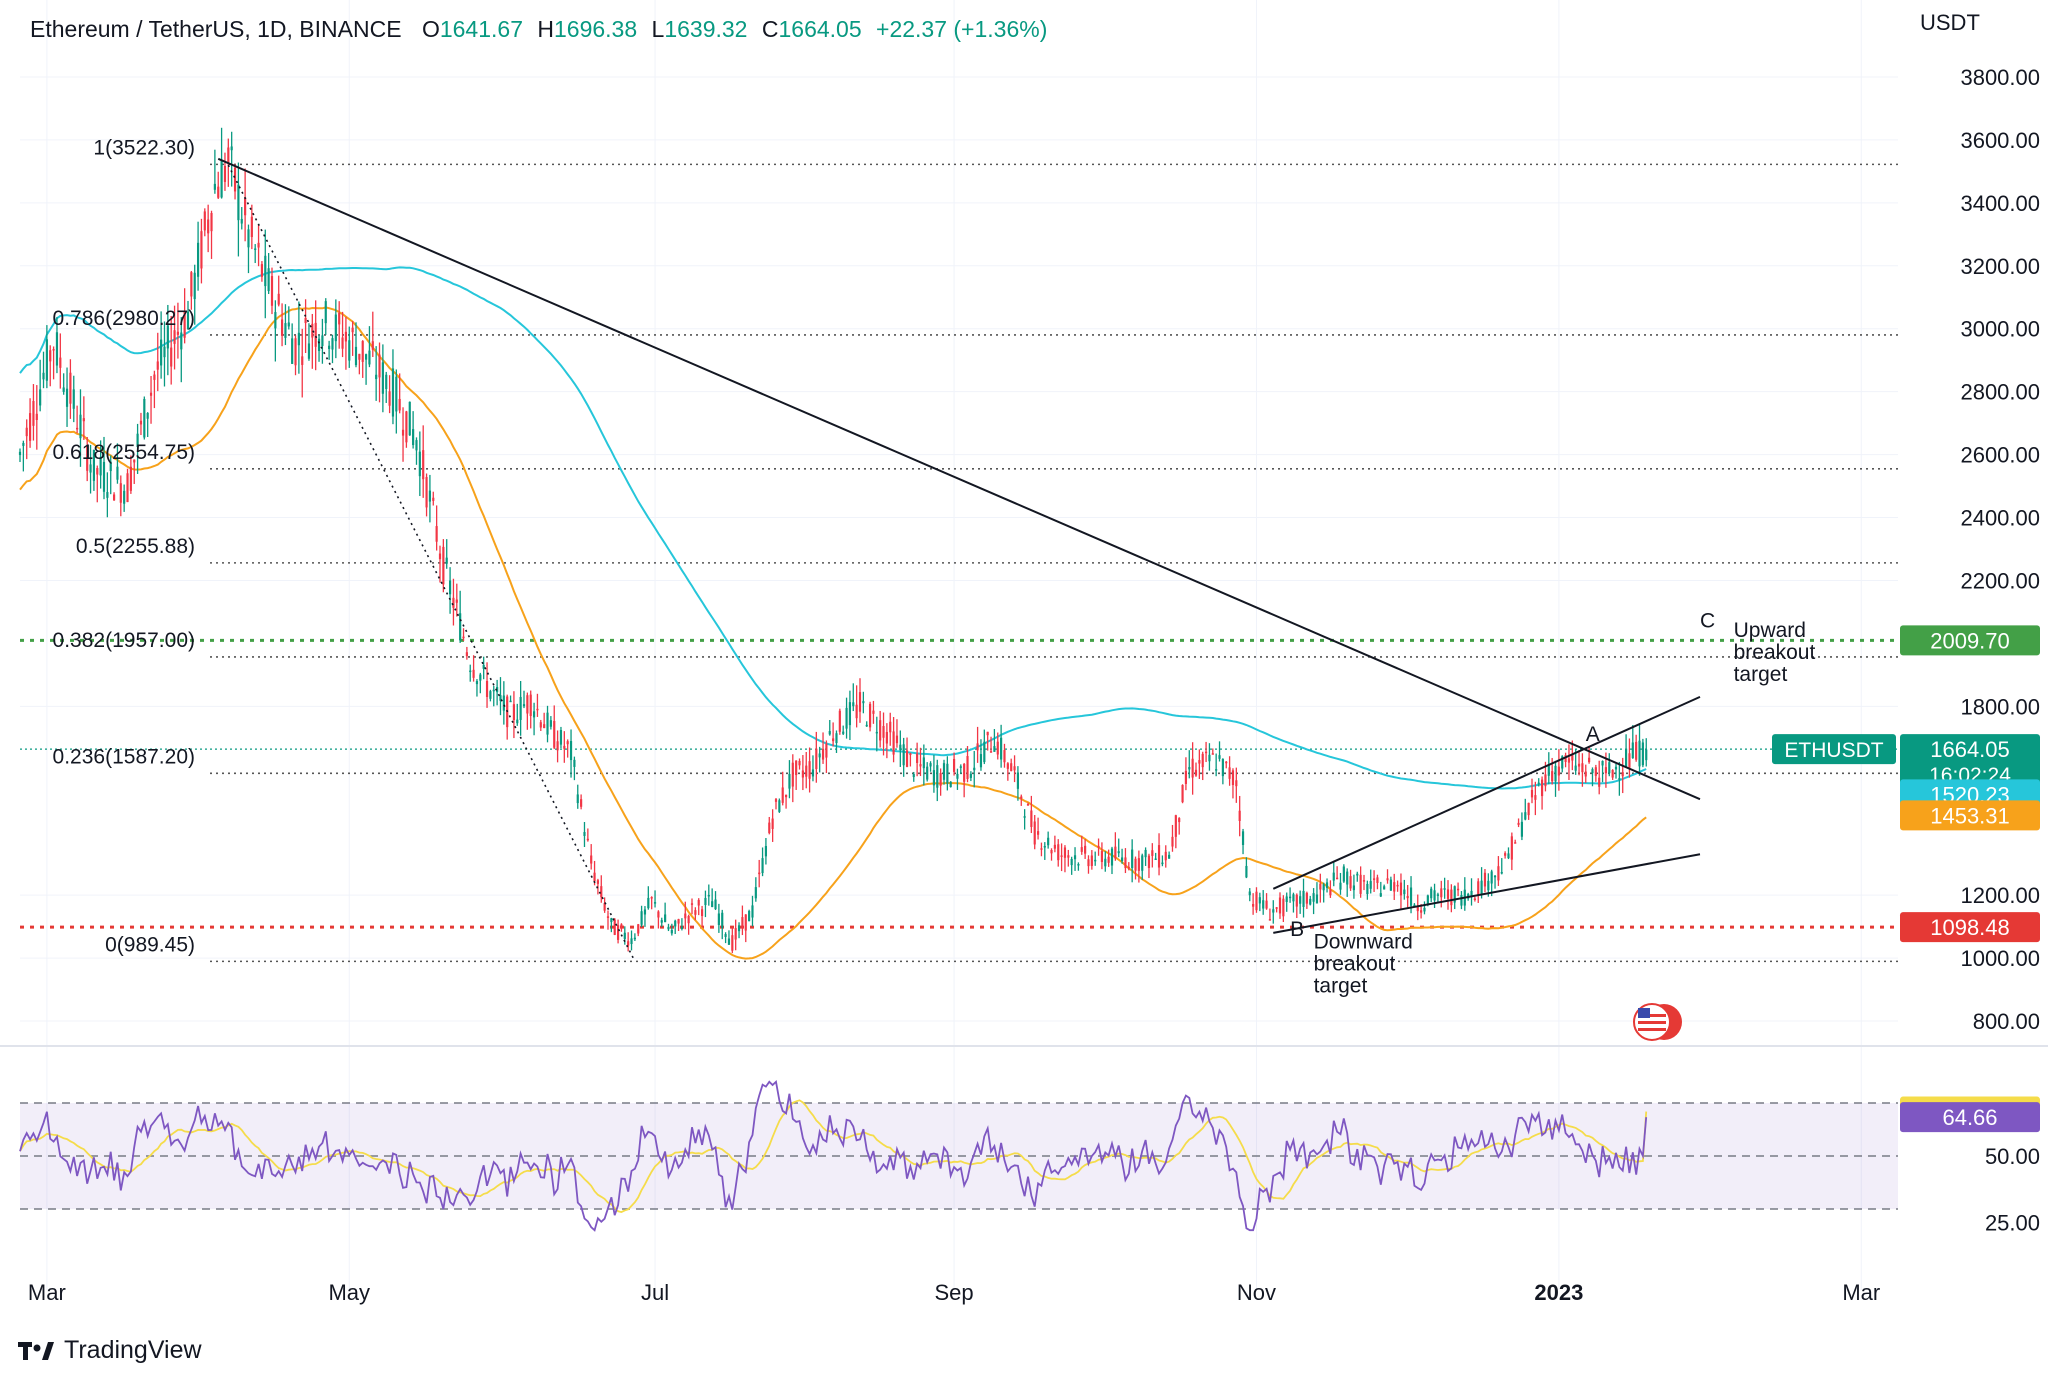 The height and width of the screenshot is (1377, 2048). Describe the element at coordinates (2000, 580) in the screenshot. I see `price-tick: 2200.00` at that location.